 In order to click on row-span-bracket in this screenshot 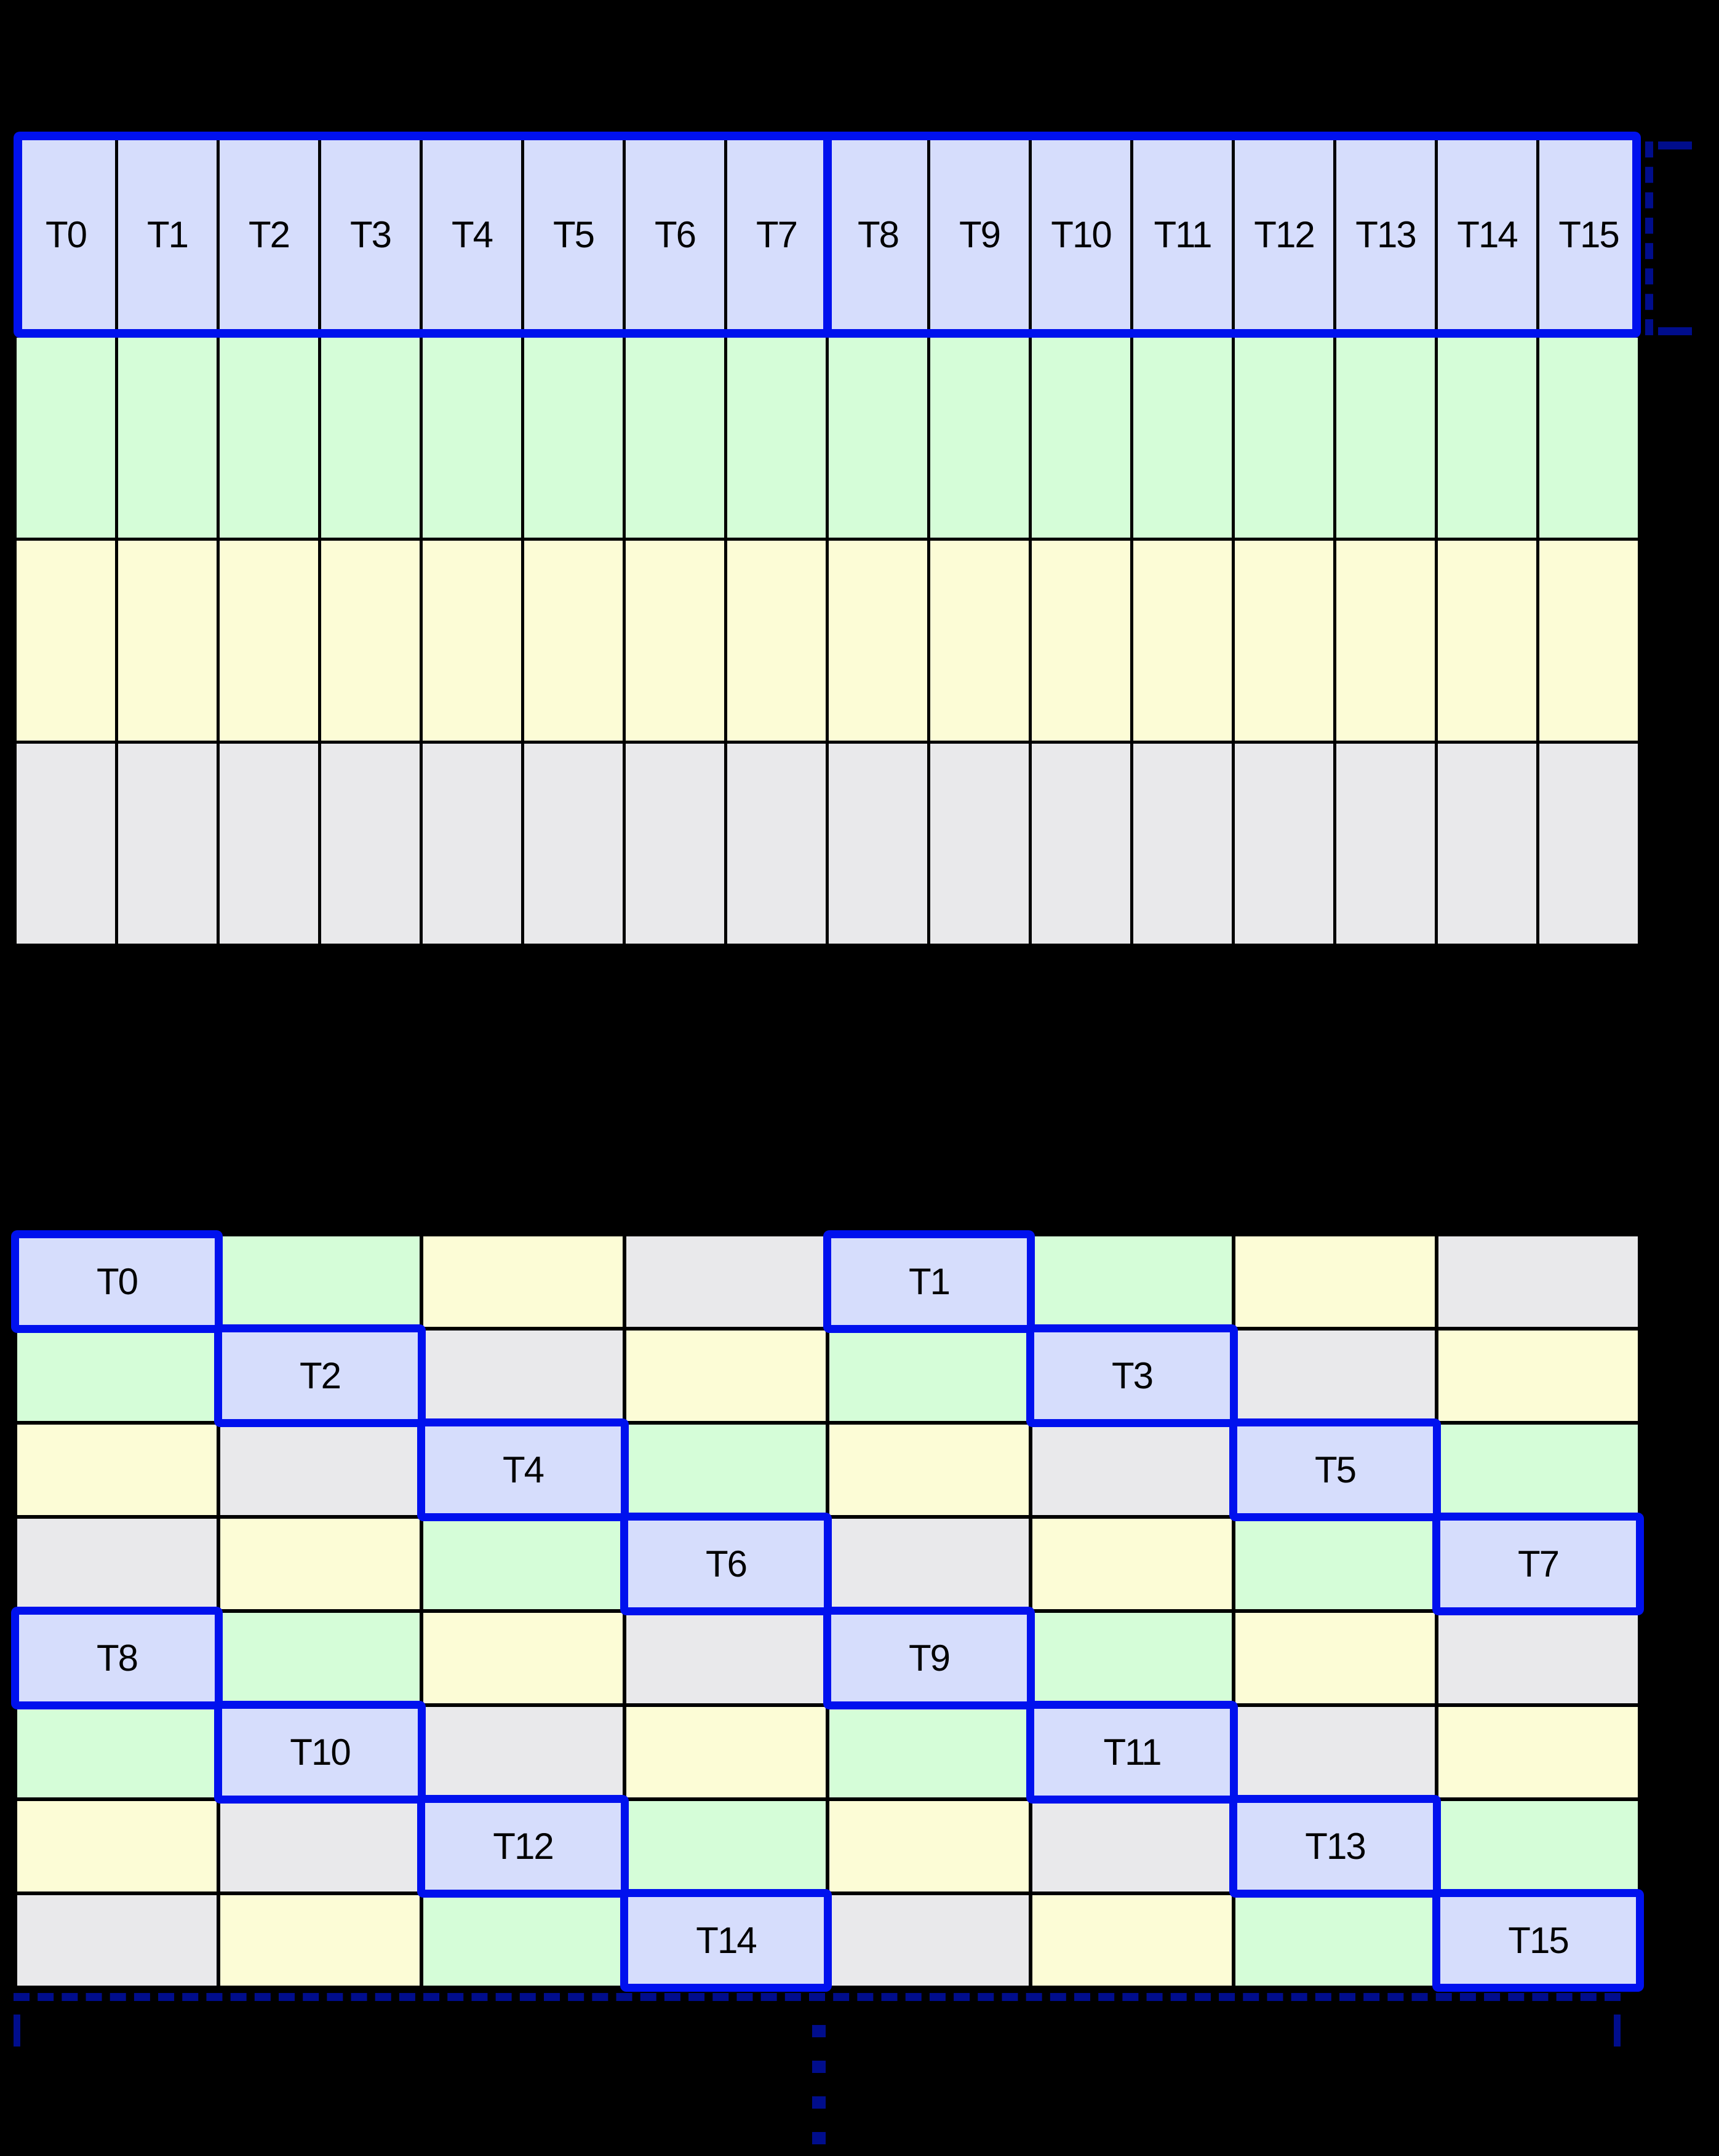, I will do `click(1668, 238)`.